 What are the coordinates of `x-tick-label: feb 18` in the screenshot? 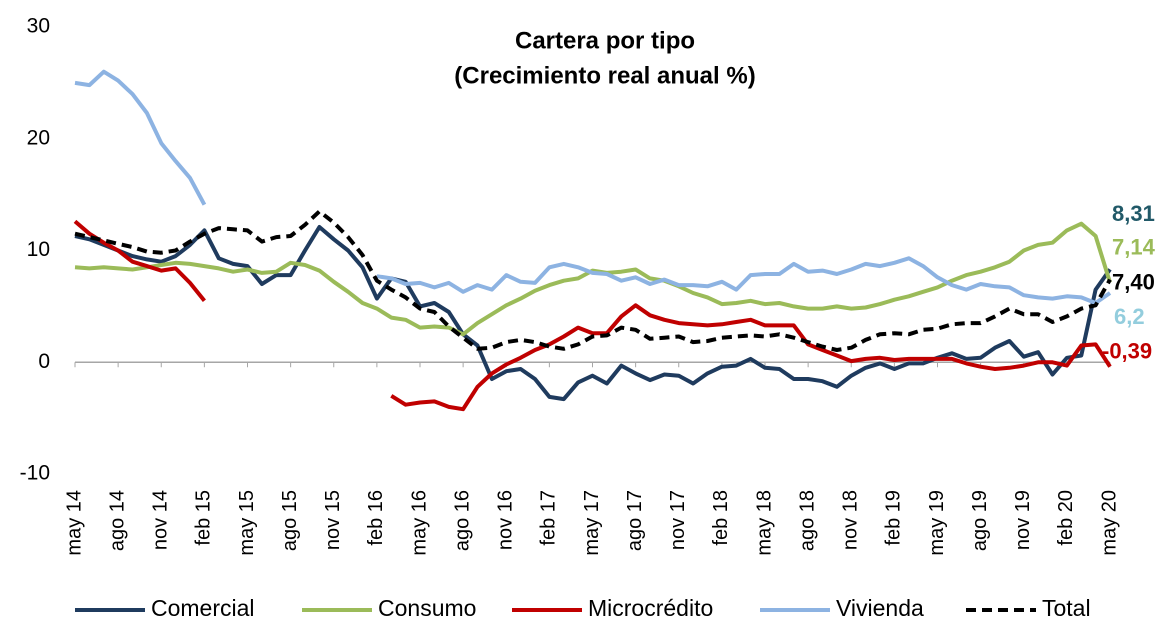 It's located at (721, 518).